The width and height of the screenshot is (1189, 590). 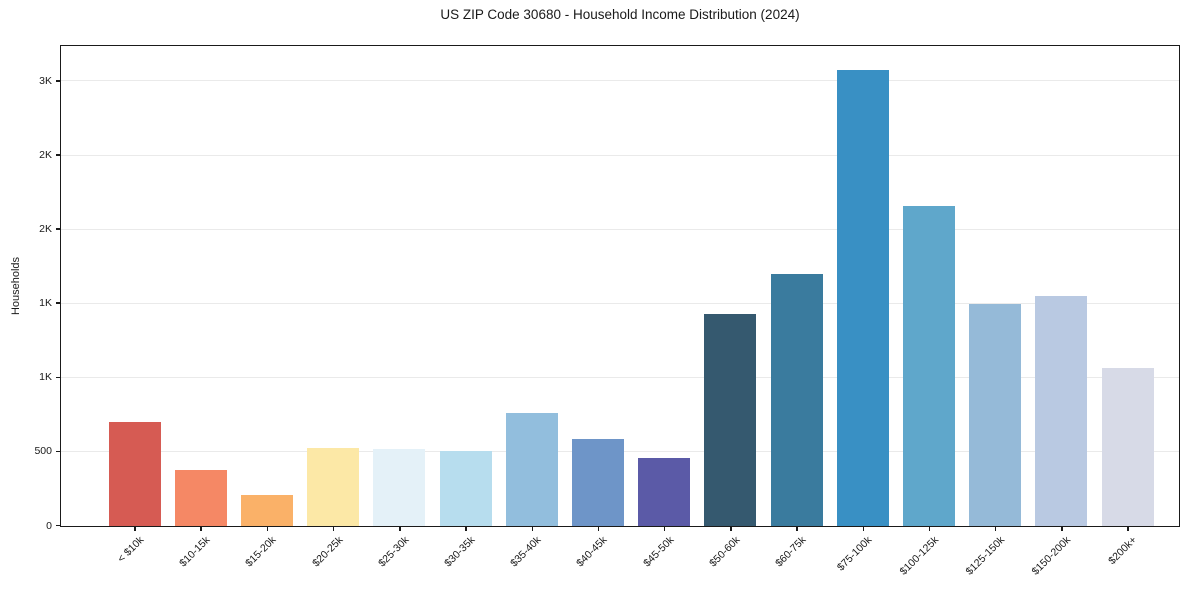 What do you see at coordinates (995, 414) in the screenshot?
I see `bar-125-150k` at bounding box center [995, 414].